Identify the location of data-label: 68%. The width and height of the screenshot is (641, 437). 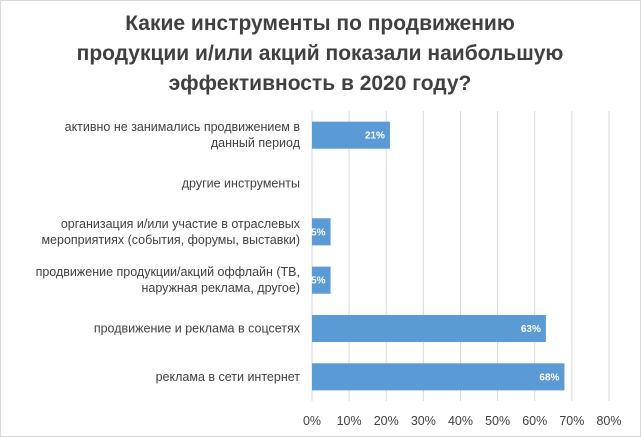
(549, 377).